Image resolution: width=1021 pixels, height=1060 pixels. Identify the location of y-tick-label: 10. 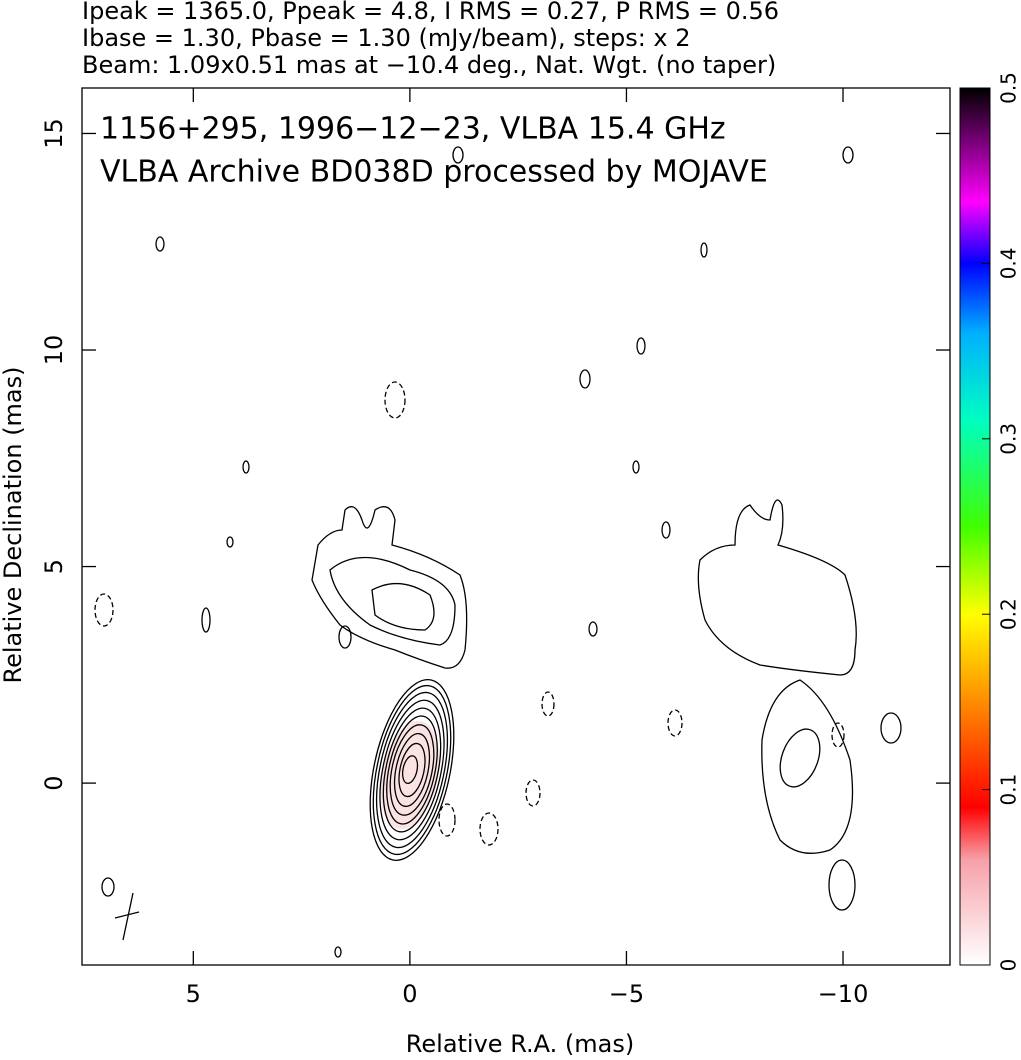
(54, 350).